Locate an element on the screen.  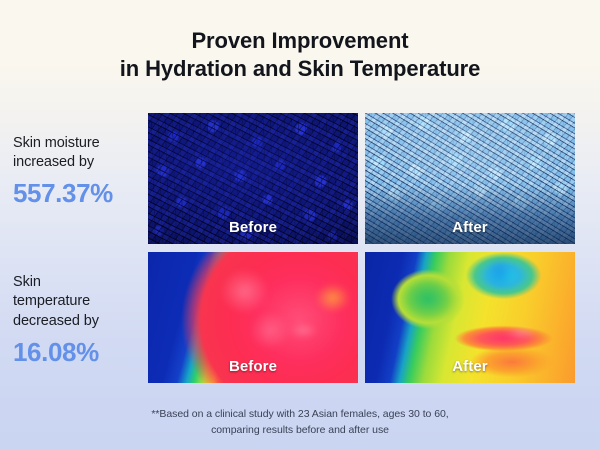
moisture-before-panel: Before is located at coordinates (253, 178).